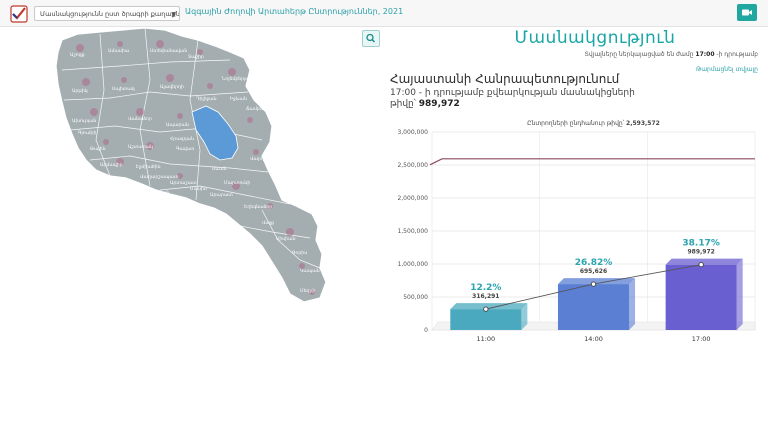  What do you see at coordinates (123, 89) in the screenshot?
I see `map-city-label: Սպիտակ` at bounding box center [123, 89].